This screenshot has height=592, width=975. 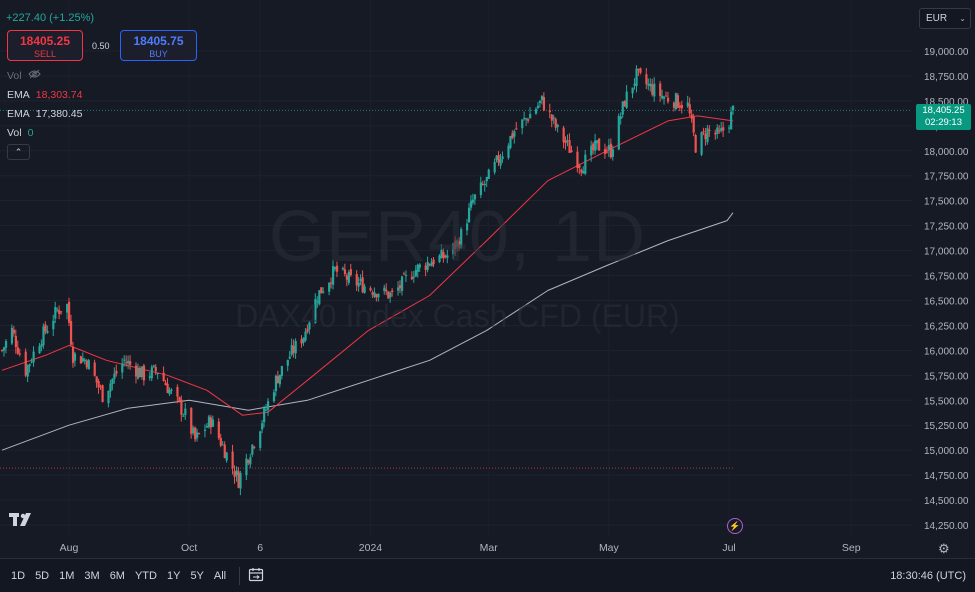 What do you see at coordinates (256, 576) in the screenshot?
I see `calendar-range-icon` at bounding box center [256, 576].